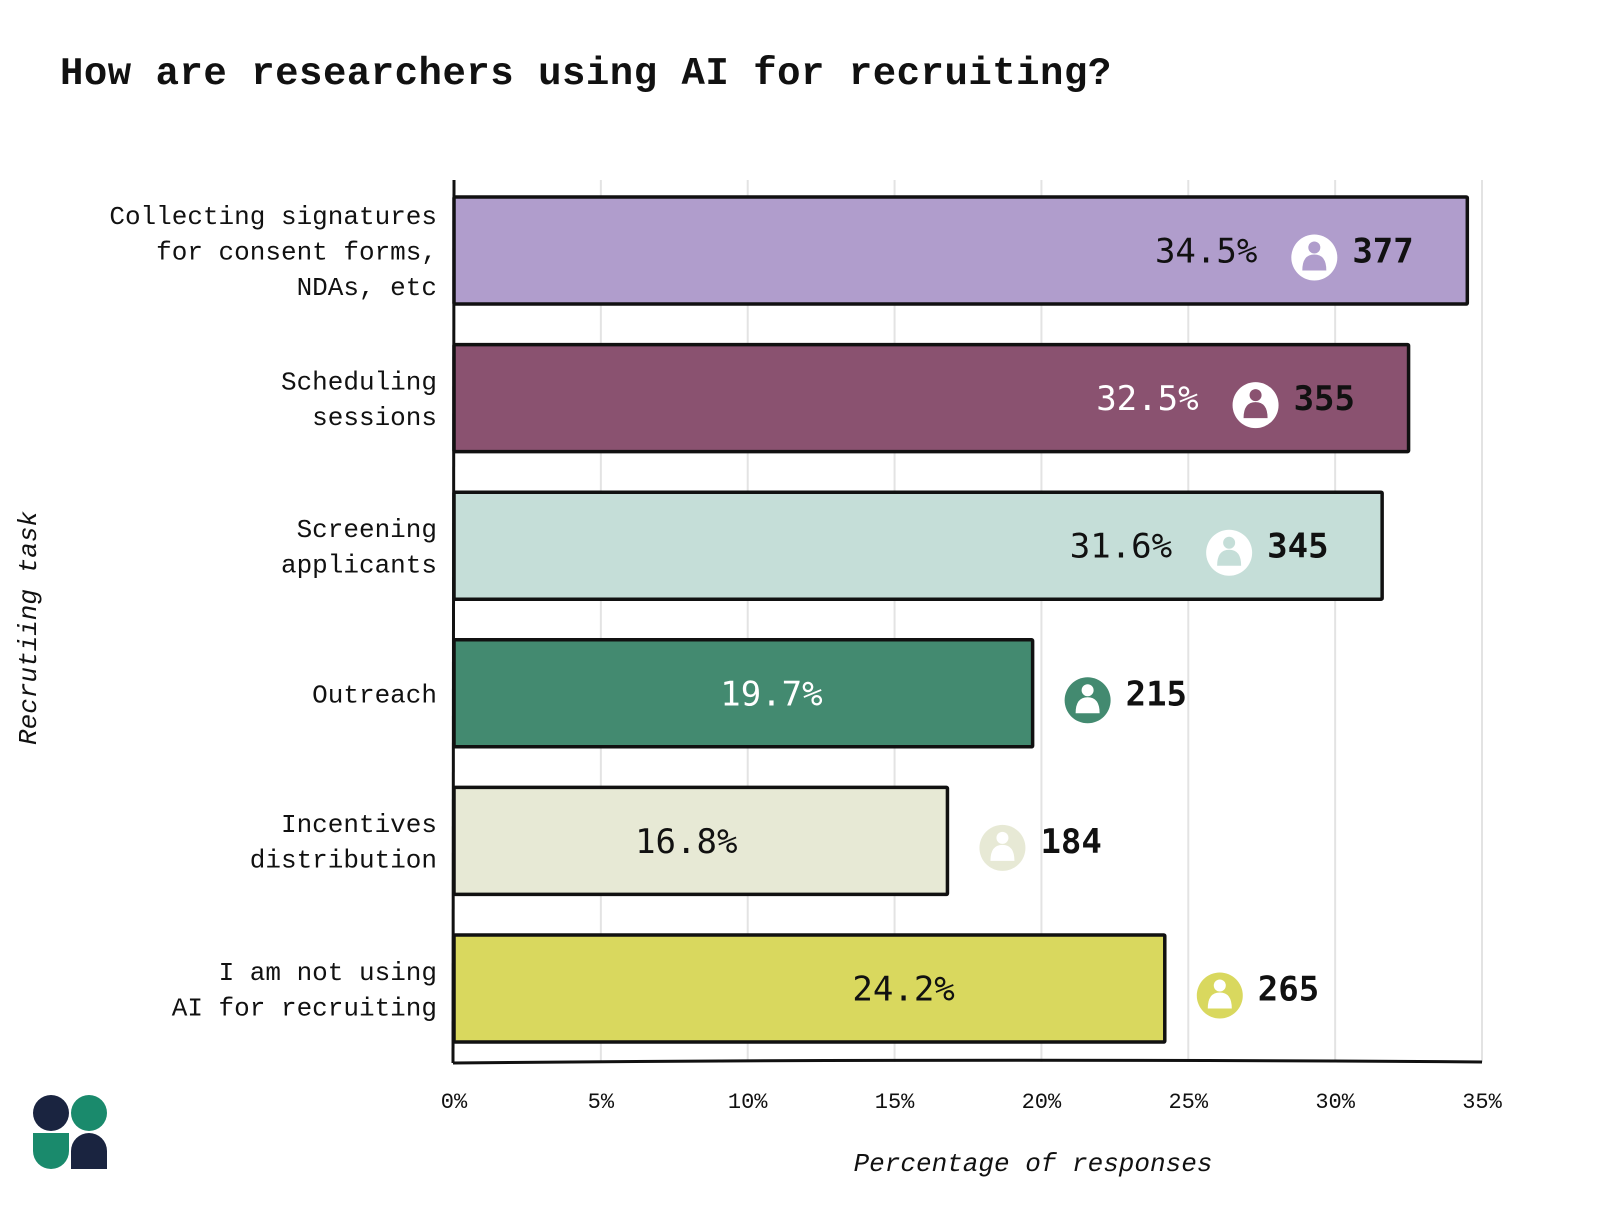  I want to click on category-label-line: sessions, so click(374, 418).